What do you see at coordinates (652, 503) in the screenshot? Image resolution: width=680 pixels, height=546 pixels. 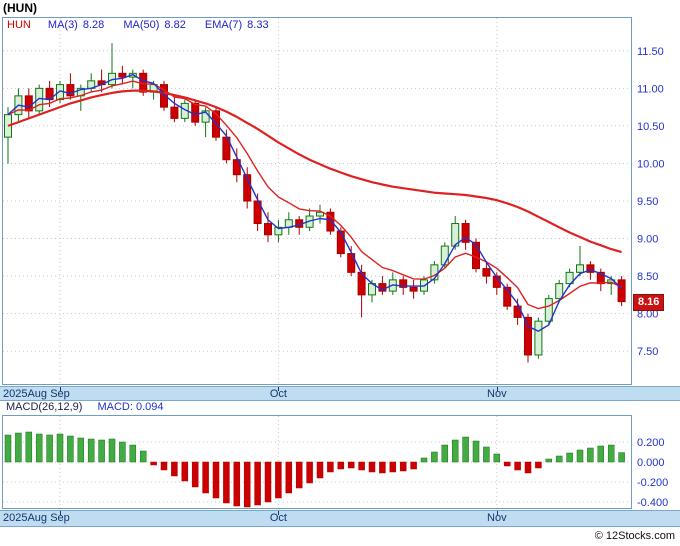 I see `svg-text: -0.400` at bounding box center [652, 503].